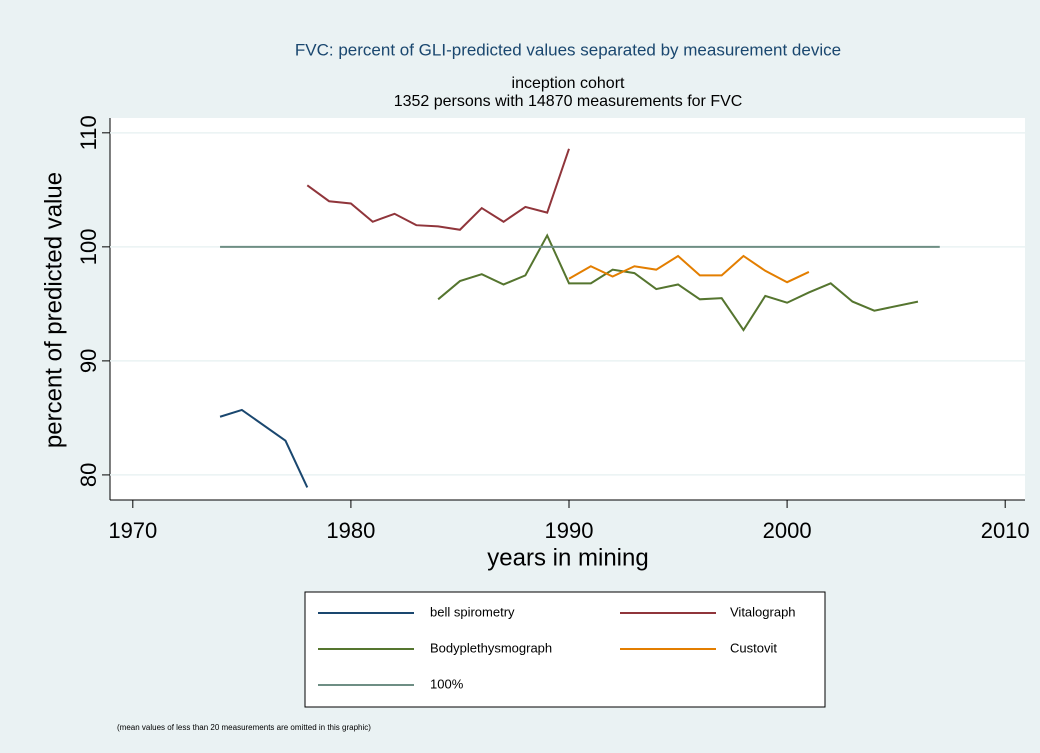 The height and width of the screenshot is (753, 1040). Describe the element at coordinates (569, 83) in the screenshot. I see `subtitle: inception cohort` at that location.